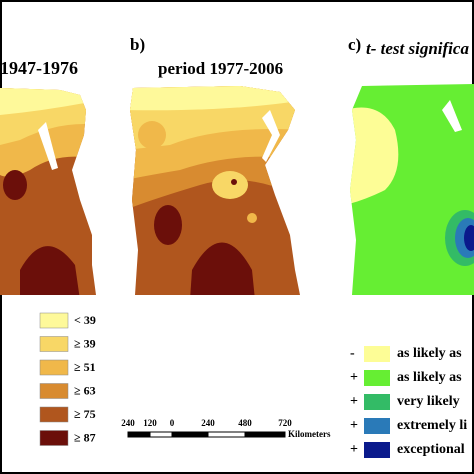 The width and height of the screenshot is (474, 474). What do you see at coordinates (85, 414) in the screenshot?
I see `legend-label: ≥ 75` at bounding box center [85, 414].